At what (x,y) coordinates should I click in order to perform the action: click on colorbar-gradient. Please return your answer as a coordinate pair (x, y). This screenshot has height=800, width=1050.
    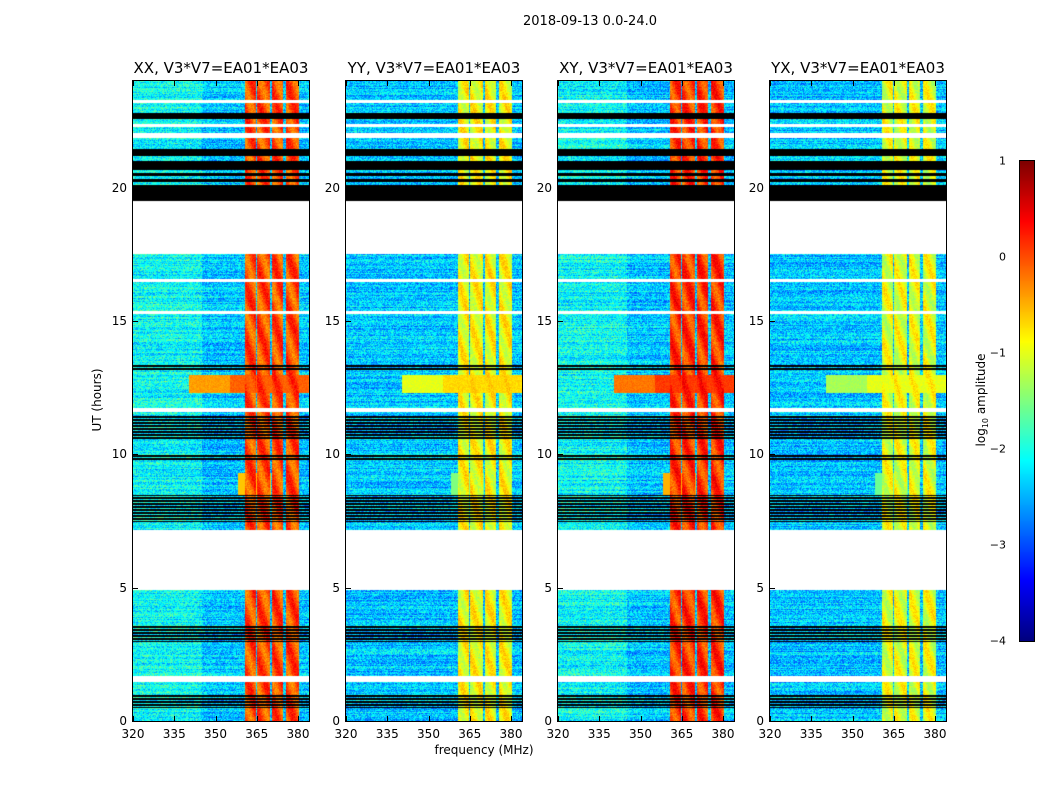
    Looking at the image, I should click on (1027, 401).